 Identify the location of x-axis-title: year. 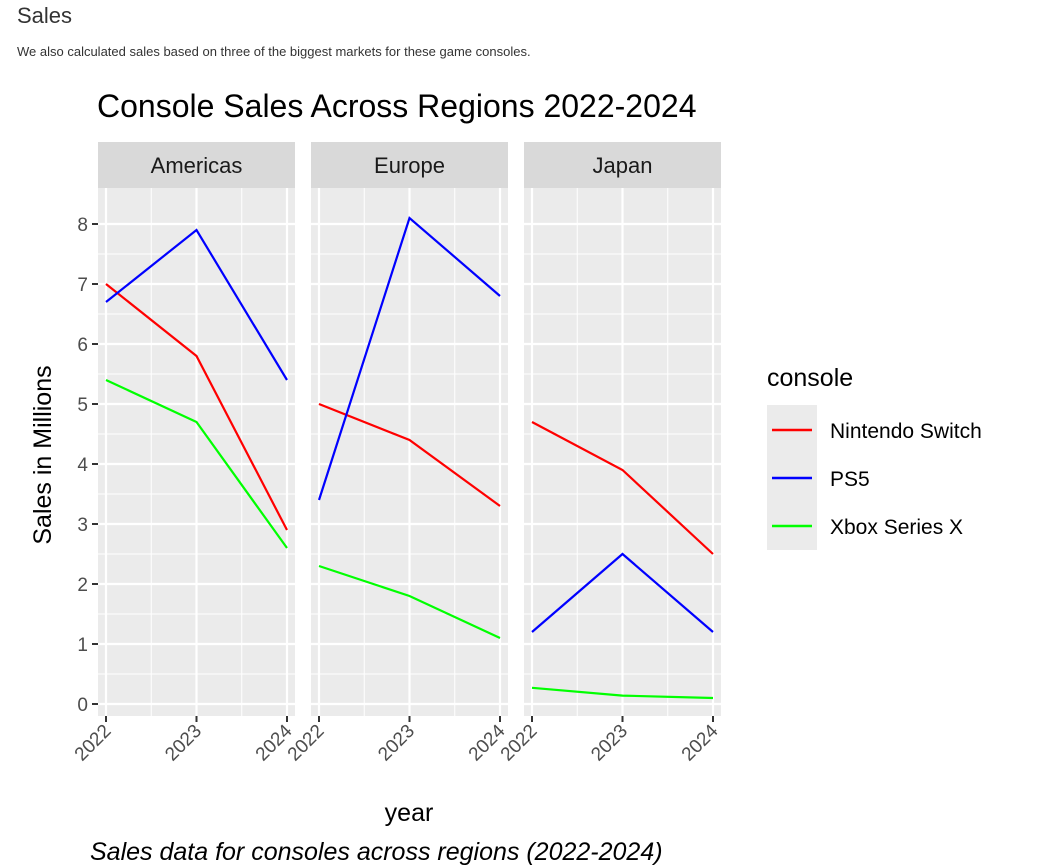
(409, 813).